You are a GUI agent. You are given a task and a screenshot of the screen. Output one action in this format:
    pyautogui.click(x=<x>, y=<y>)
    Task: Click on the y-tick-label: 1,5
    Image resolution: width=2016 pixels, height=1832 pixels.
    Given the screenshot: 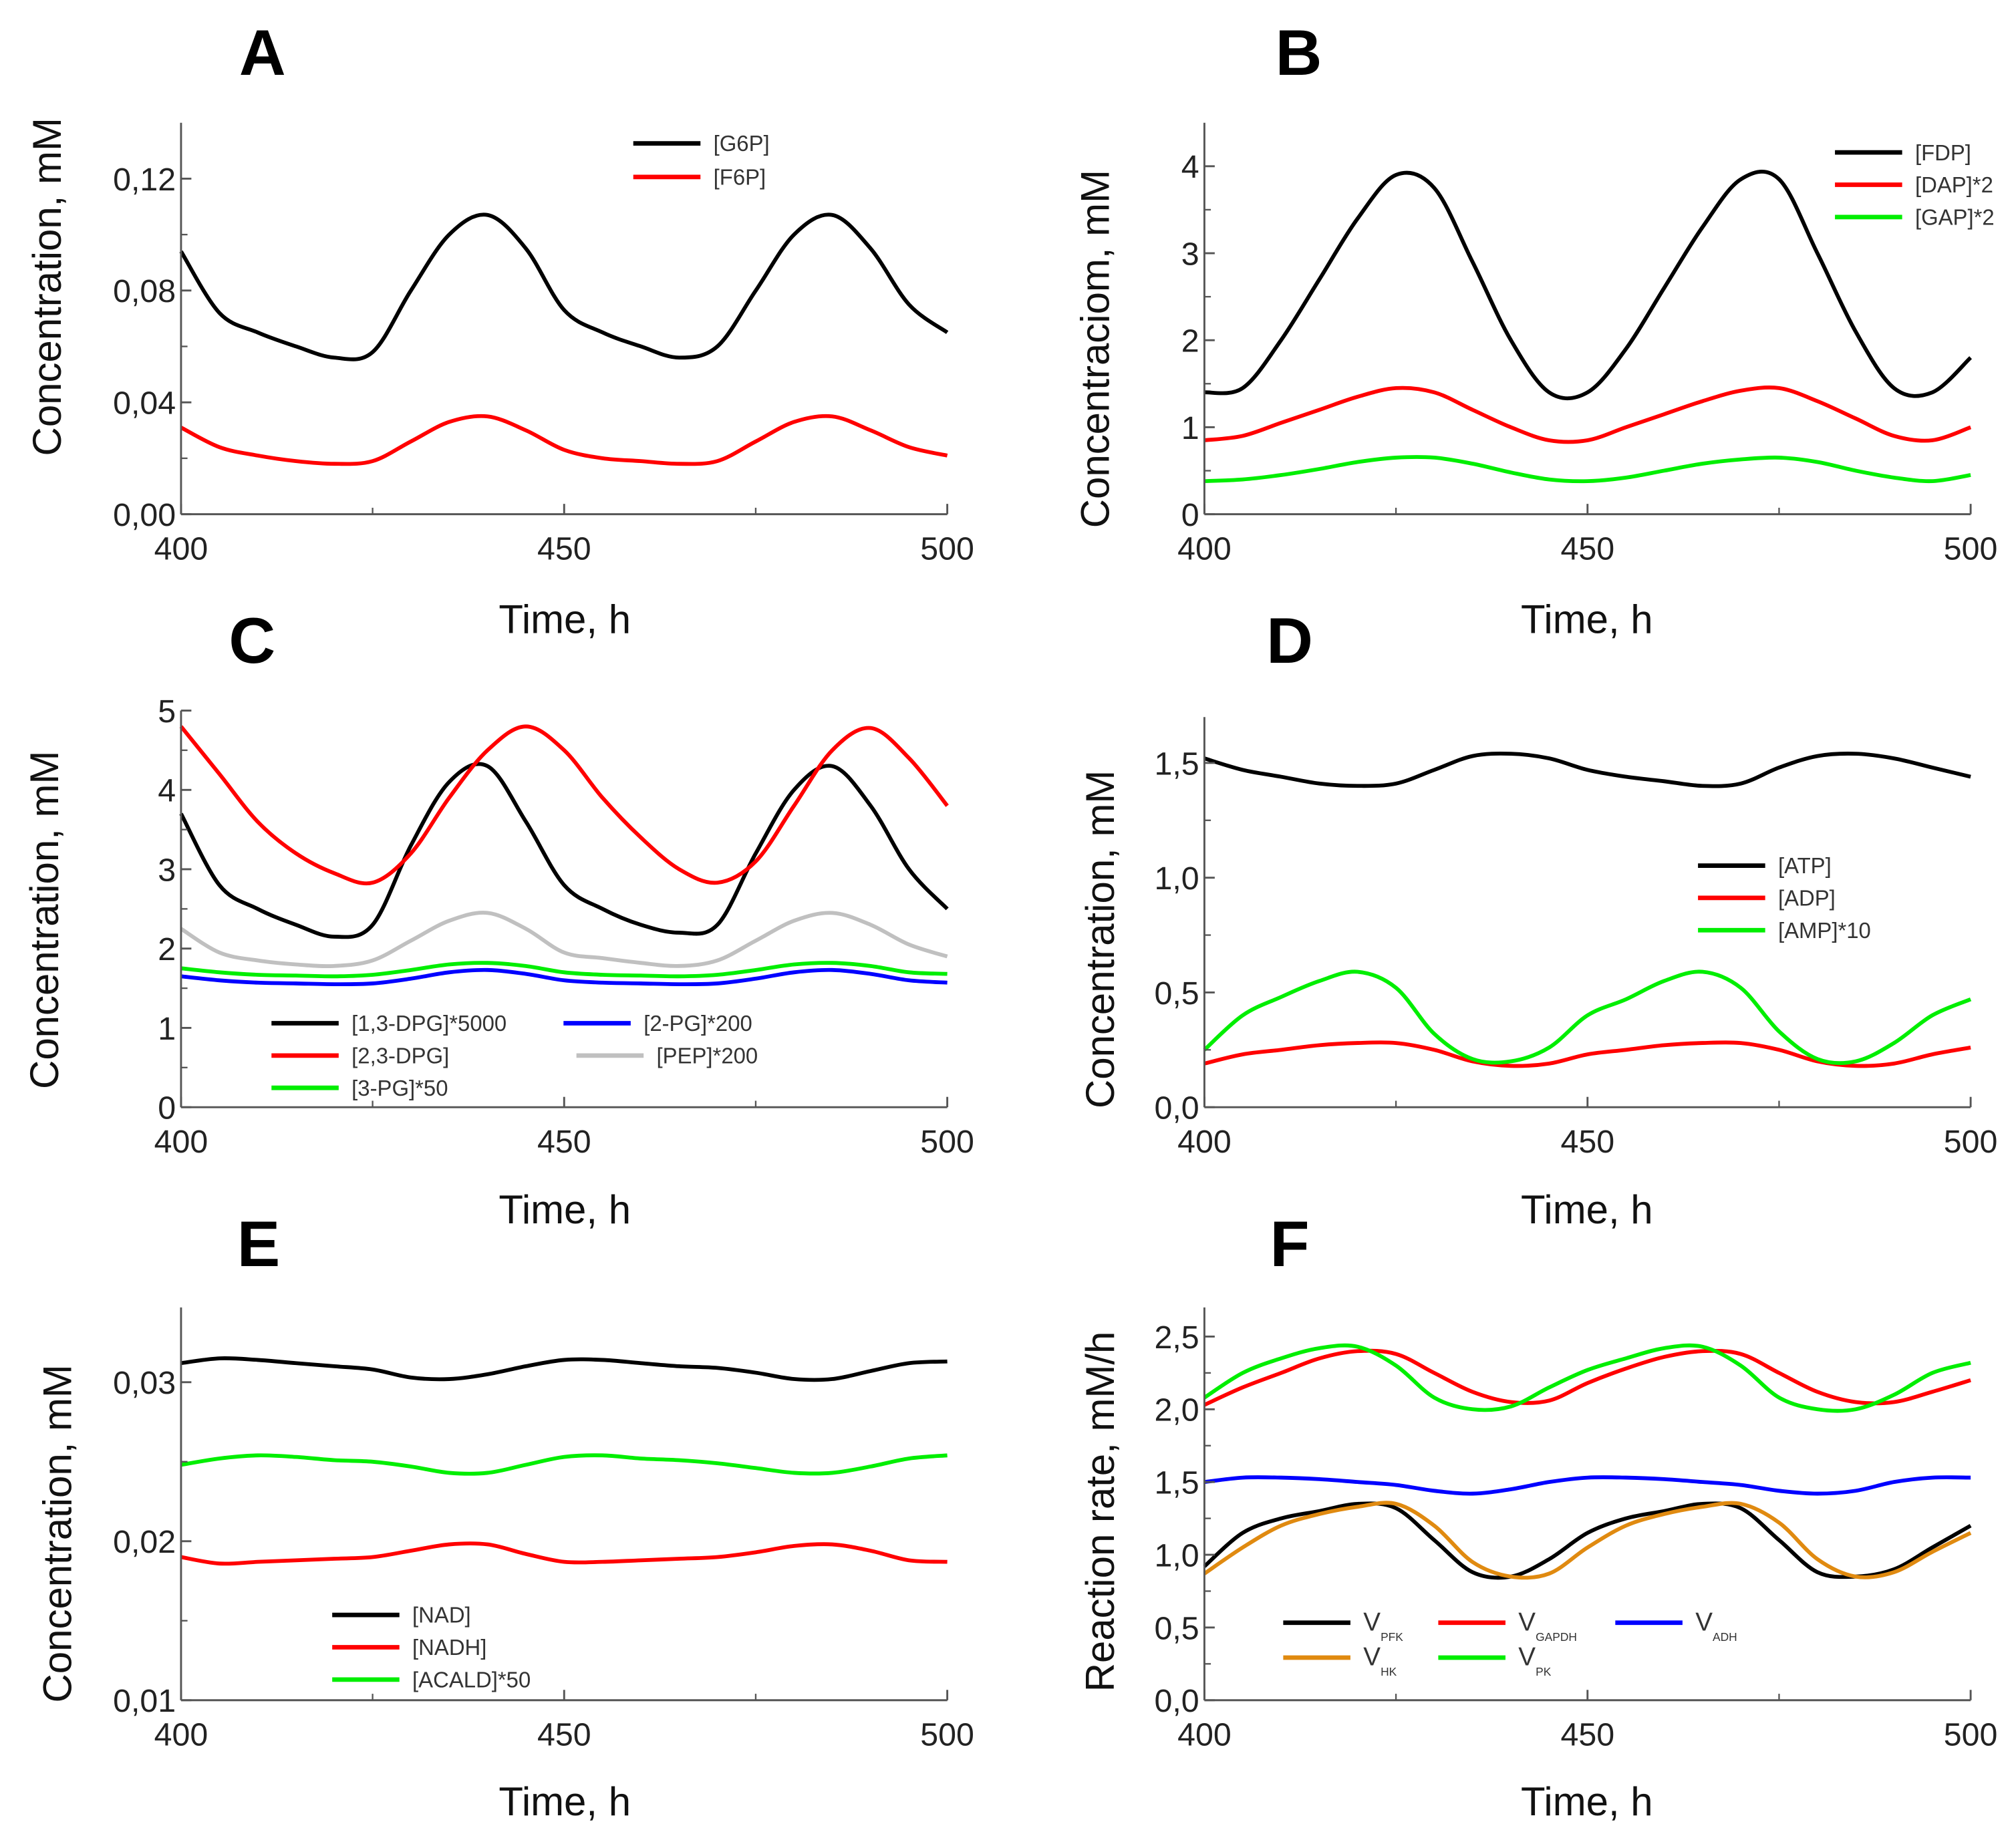 What is the action you would take?
    pyautogui.click(x=1177, y=764)
    